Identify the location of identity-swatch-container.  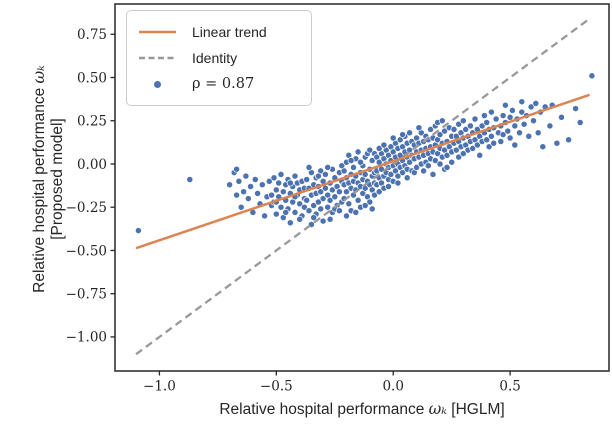
(157, 58).